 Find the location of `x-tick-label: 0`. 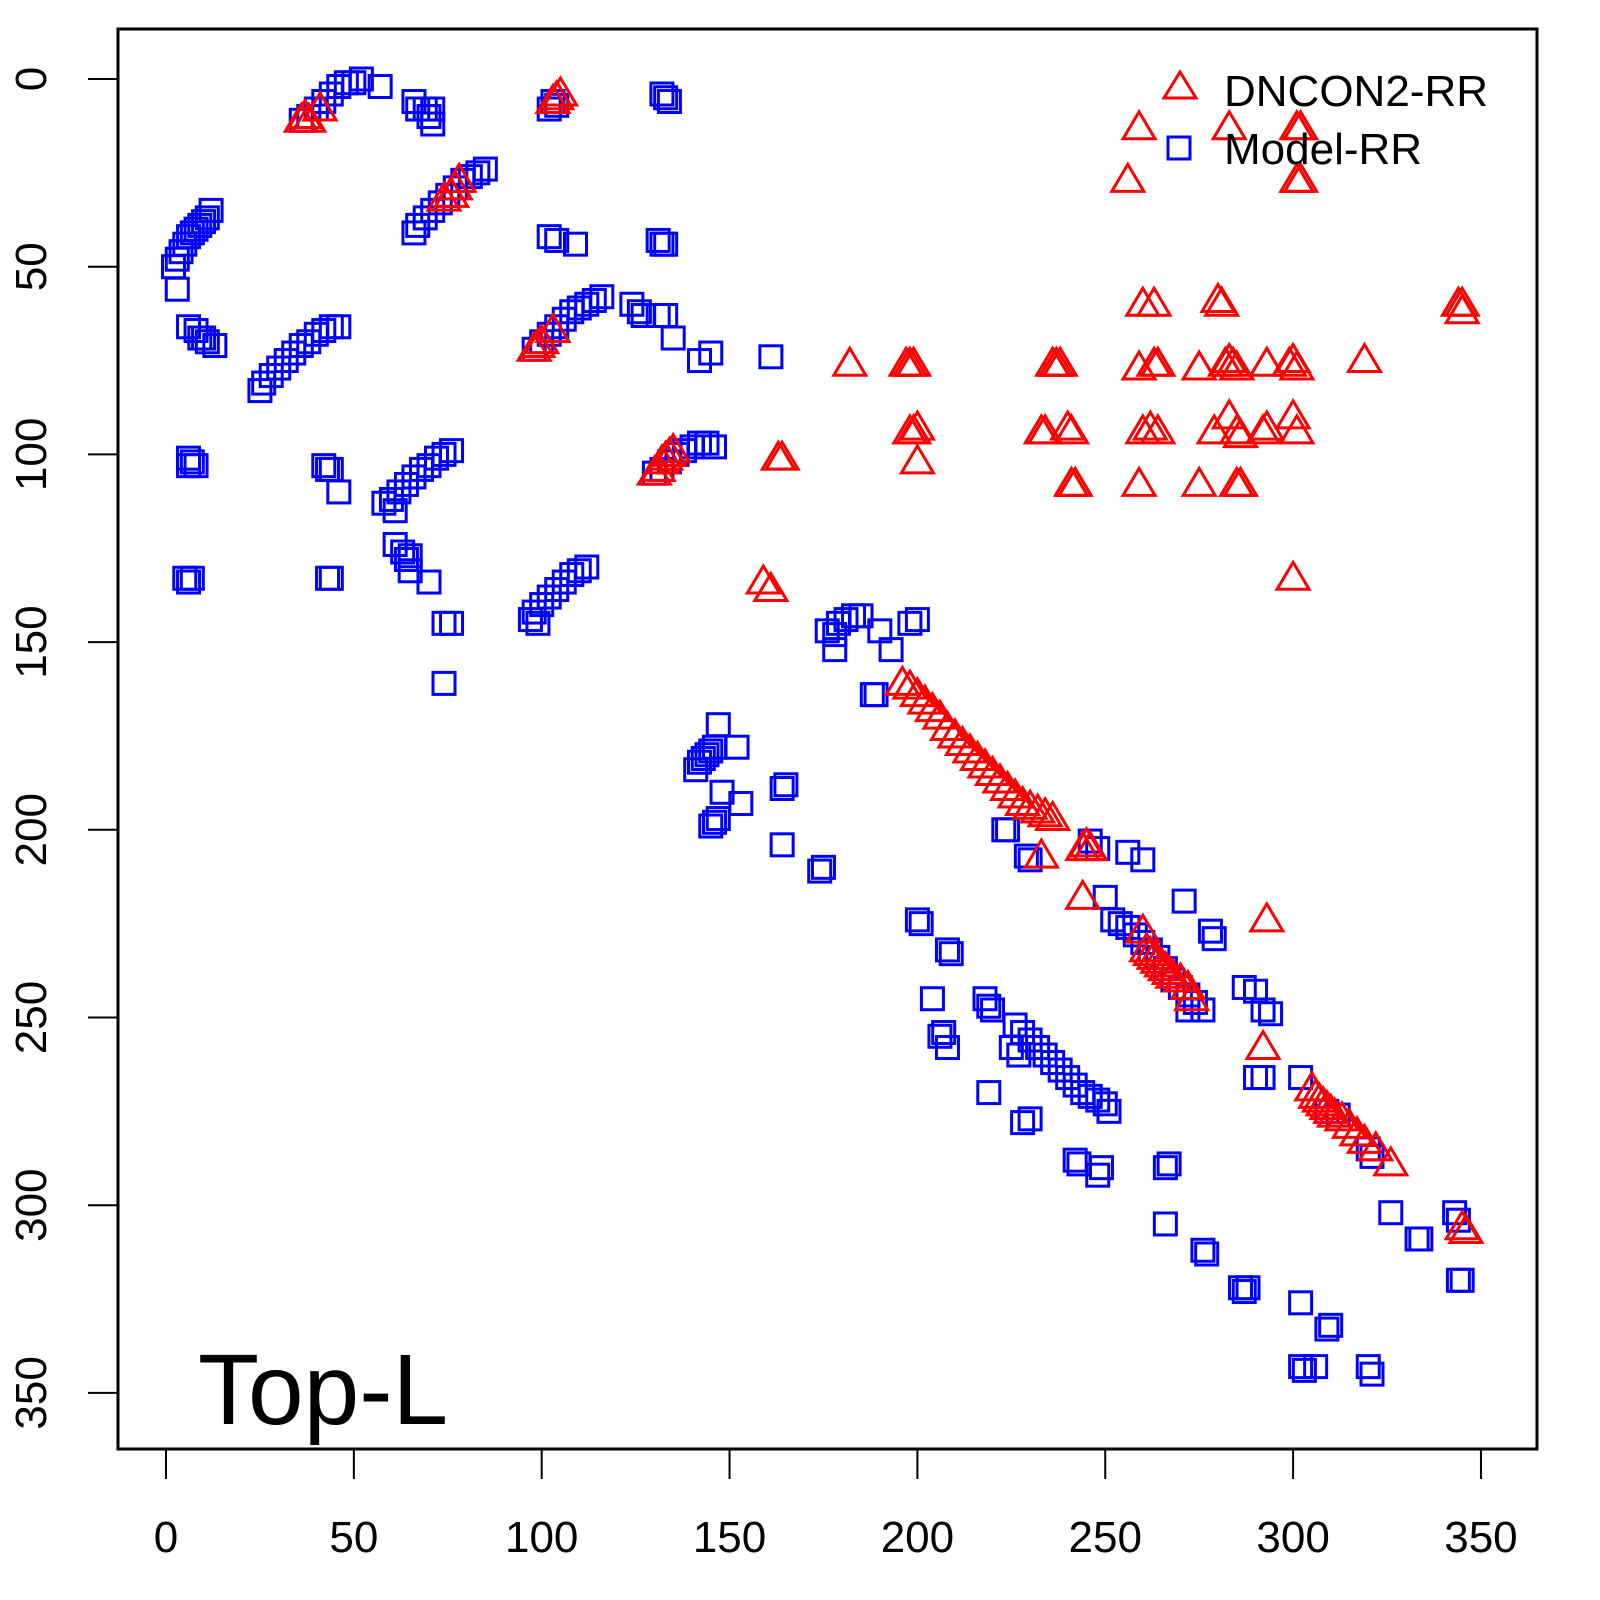

x-tick-label: 0 is located at coordinates (166, 1537).